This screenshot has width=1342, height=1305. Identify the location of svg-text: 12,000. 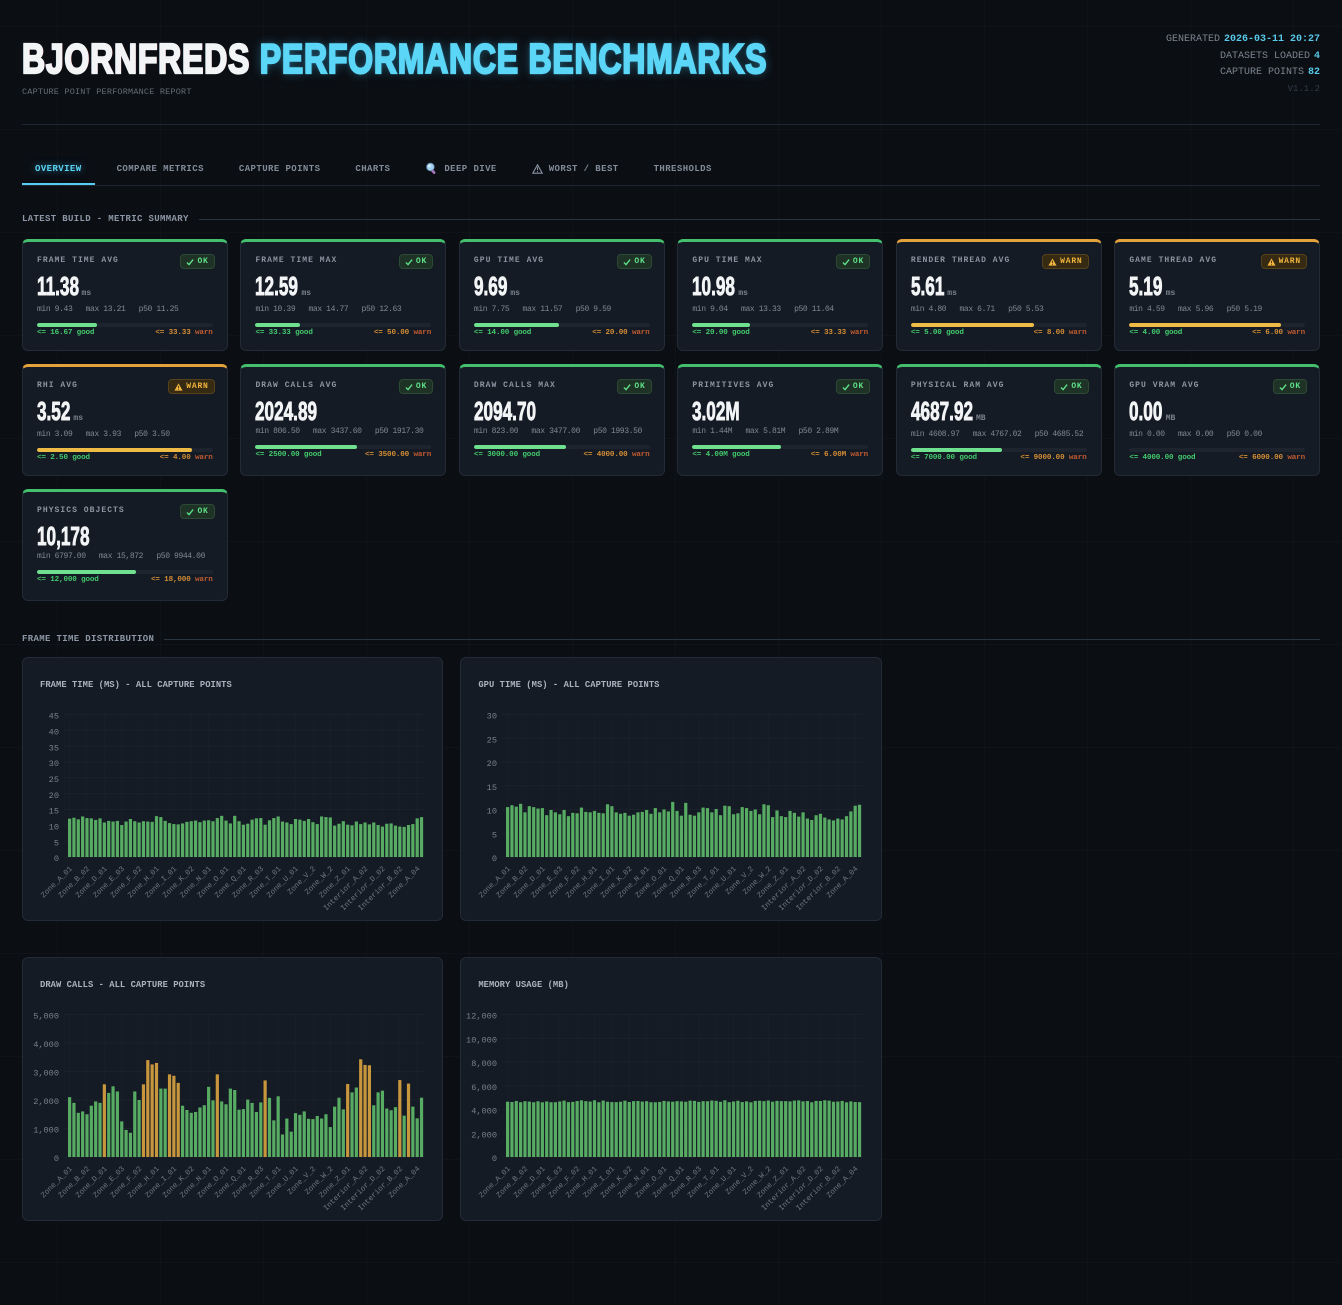
(481, 1017).